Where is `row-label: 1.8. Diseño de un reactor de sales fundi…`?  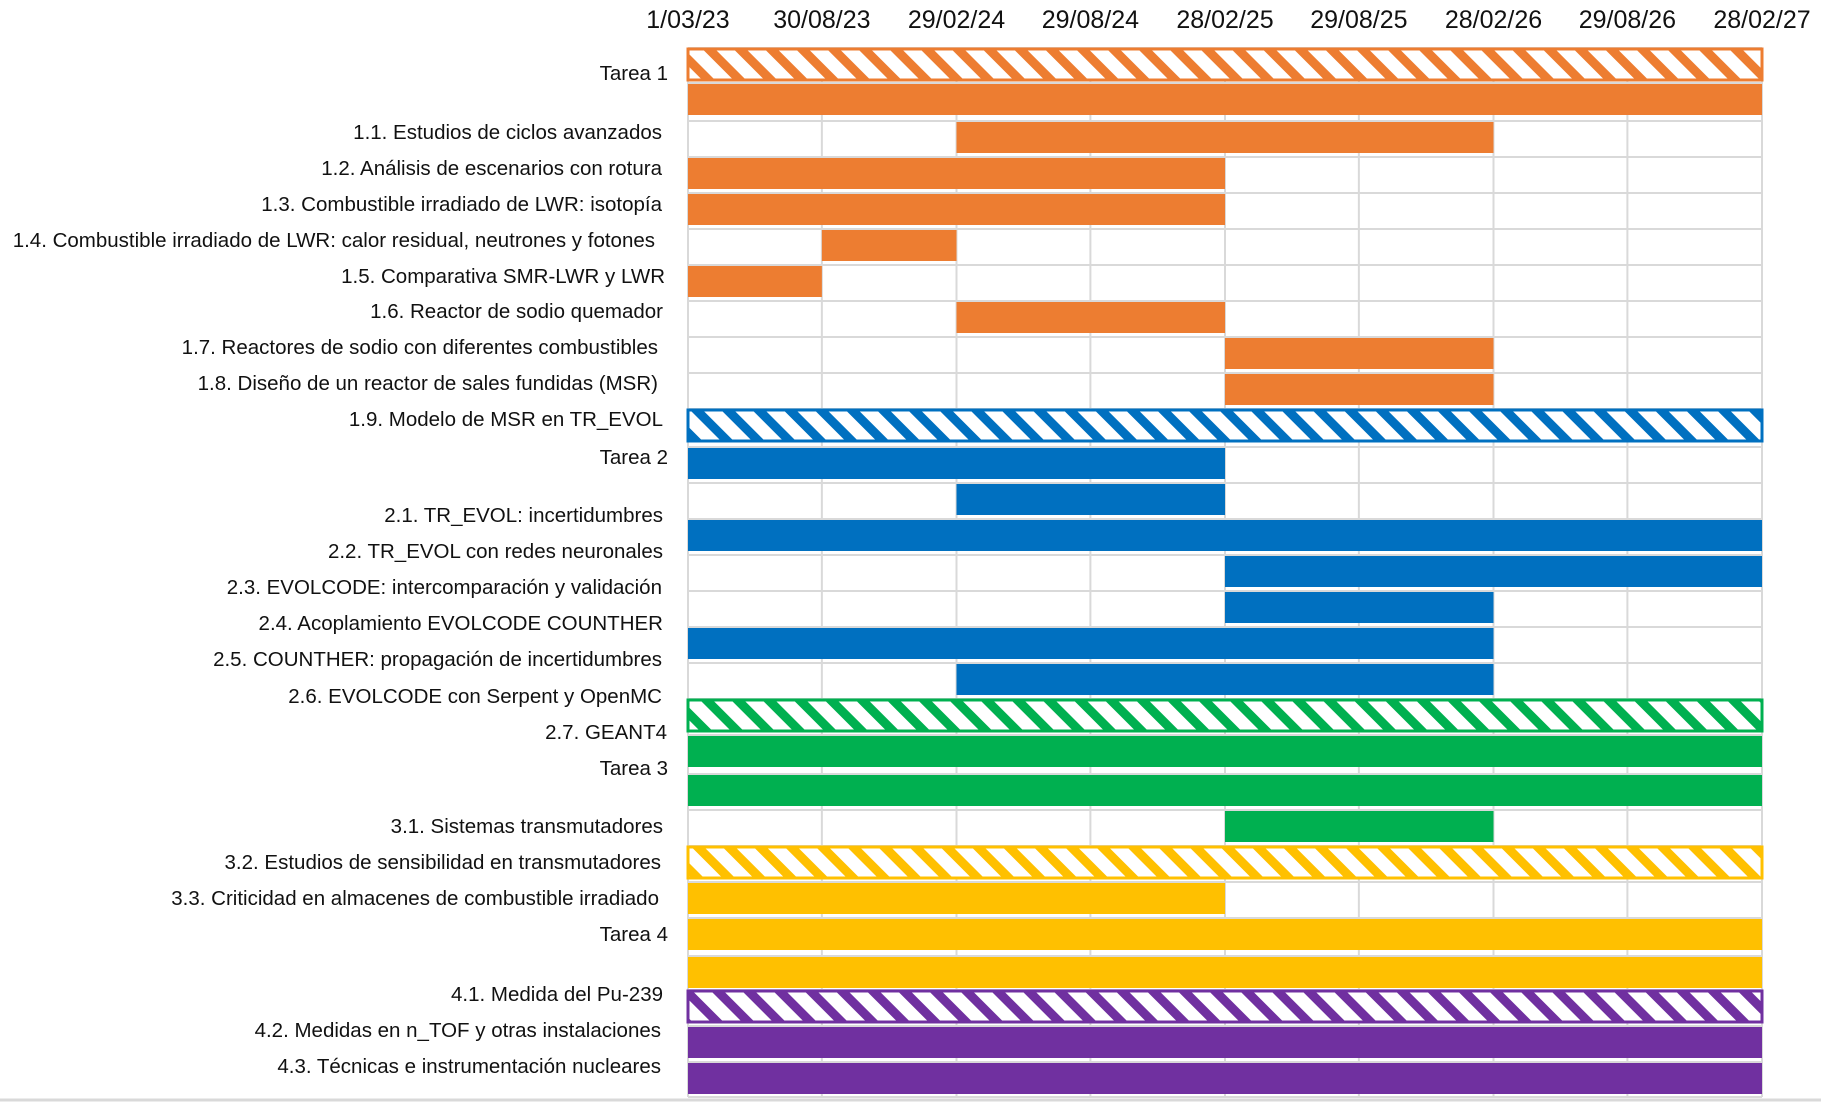
row-label: 1.8. Diseño de un reactor de sales fundi… is located at coordinates (428, 383).